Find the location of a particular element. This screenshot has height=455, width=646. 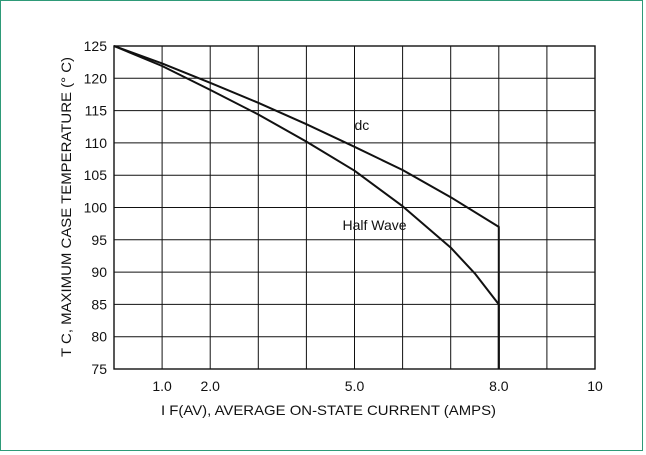

y-tick-label: 100 is located at coordinates (96, 208).